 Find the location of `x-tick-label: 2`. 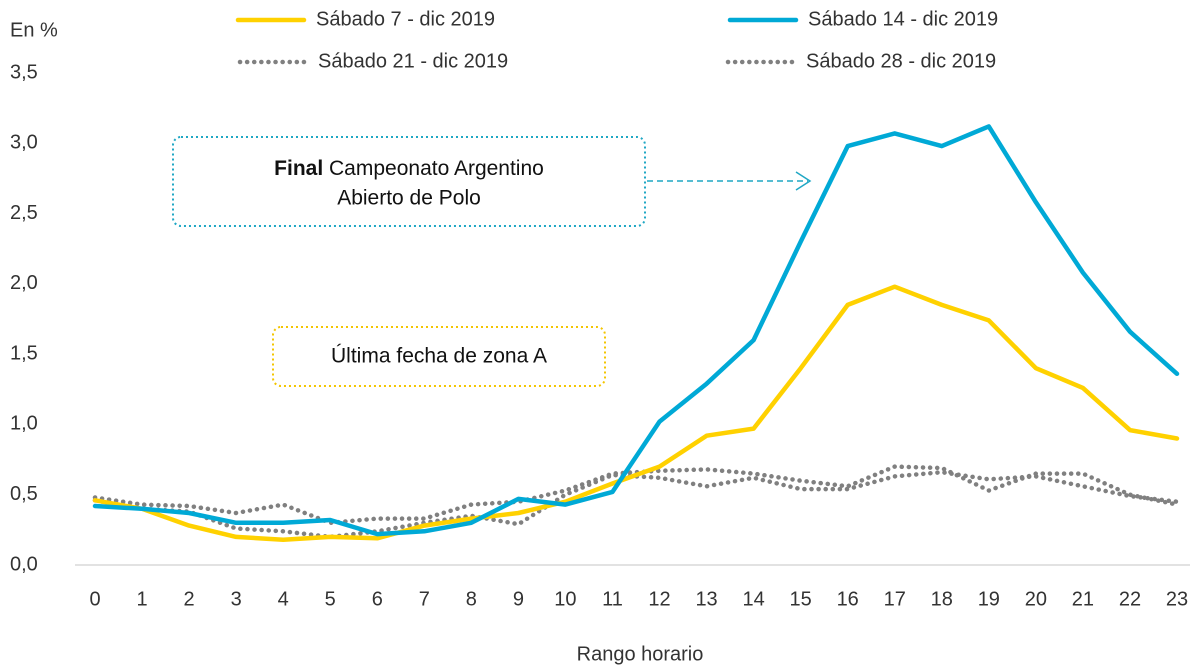

x-tick-label: 2 is located at coordinates (189, 599).